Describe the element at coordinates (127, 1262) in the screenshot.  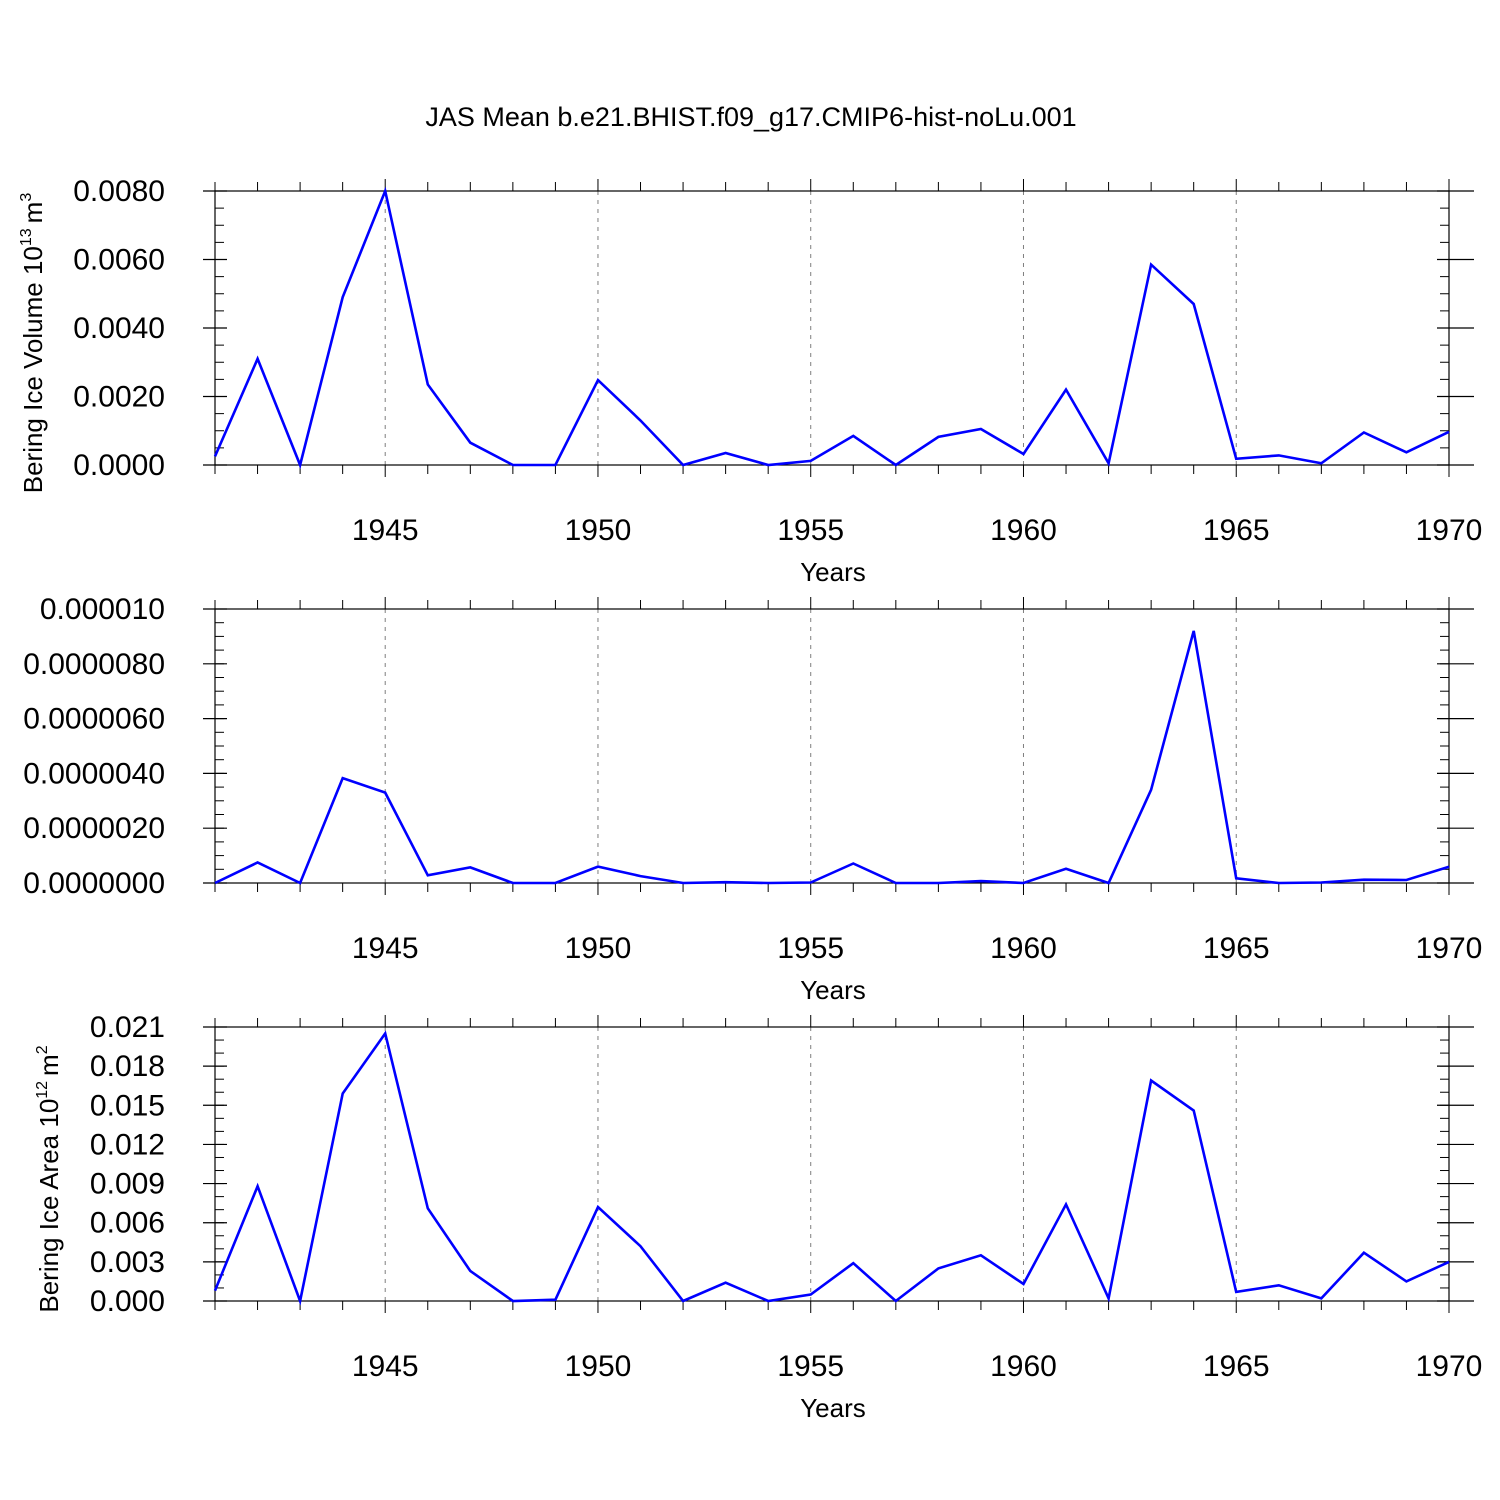
I see `y-tick-label: 0.003` at that location.